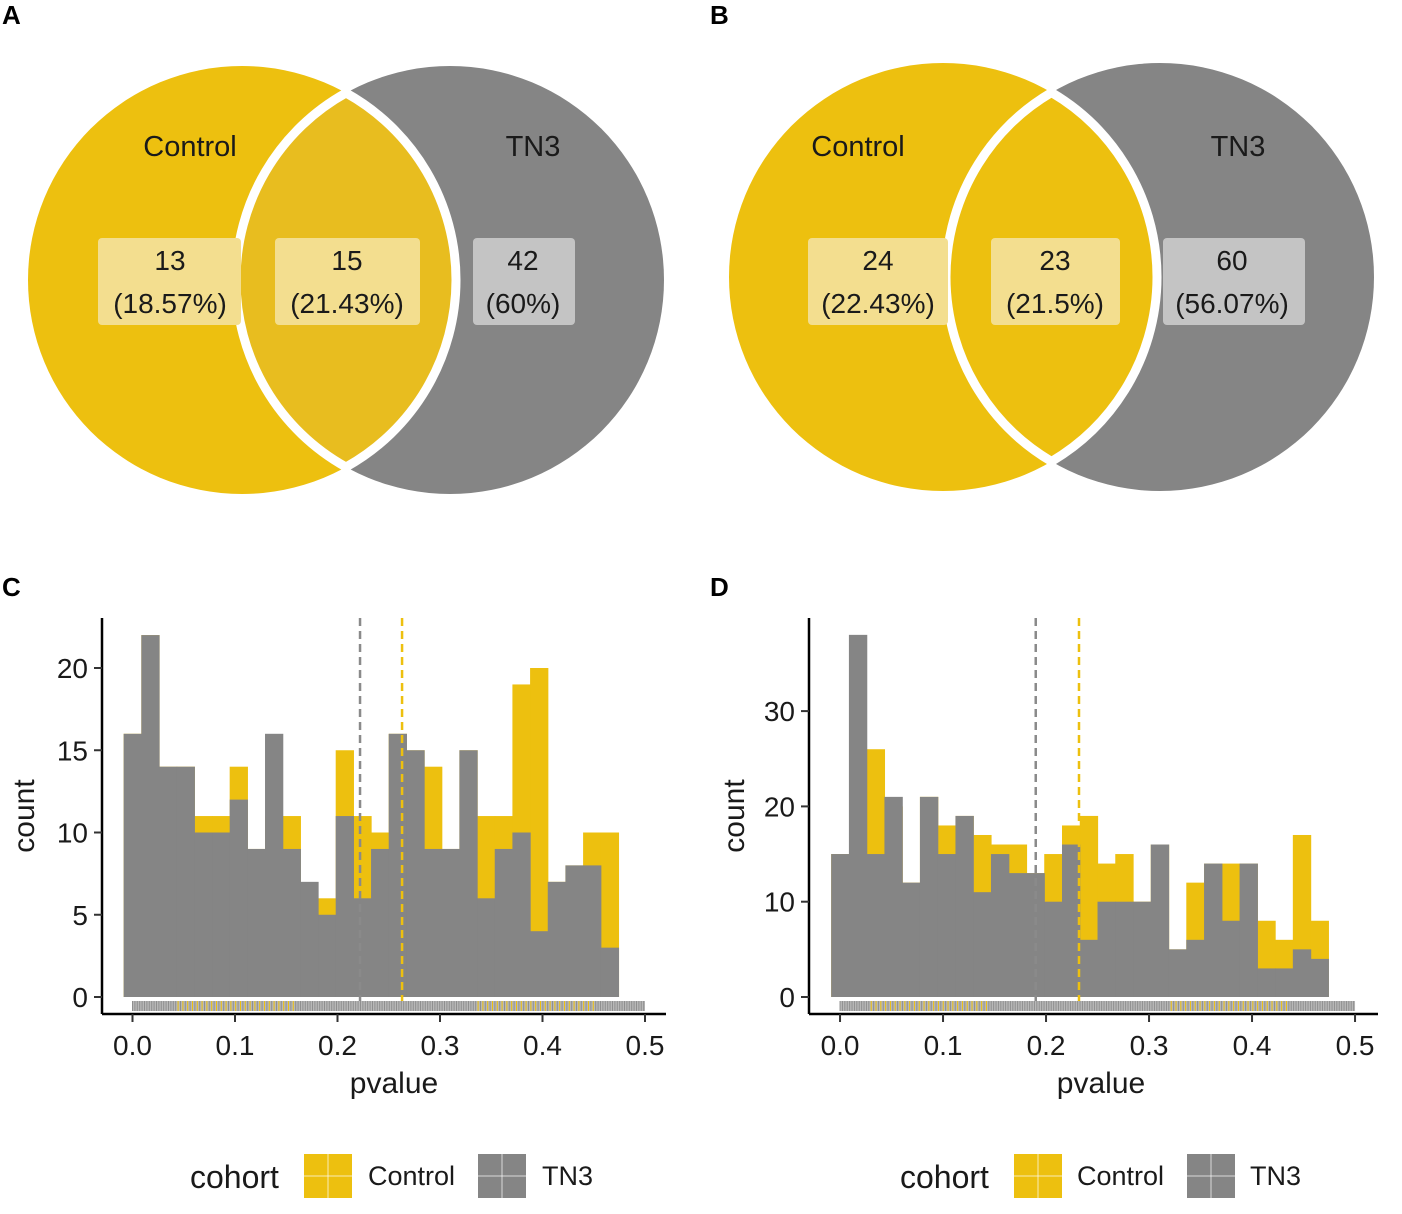  What do you see at coordinates (734, 816) in the screenshot?
I see `histogram-d-y-axis-title: count` at bounding box center [734, 816].